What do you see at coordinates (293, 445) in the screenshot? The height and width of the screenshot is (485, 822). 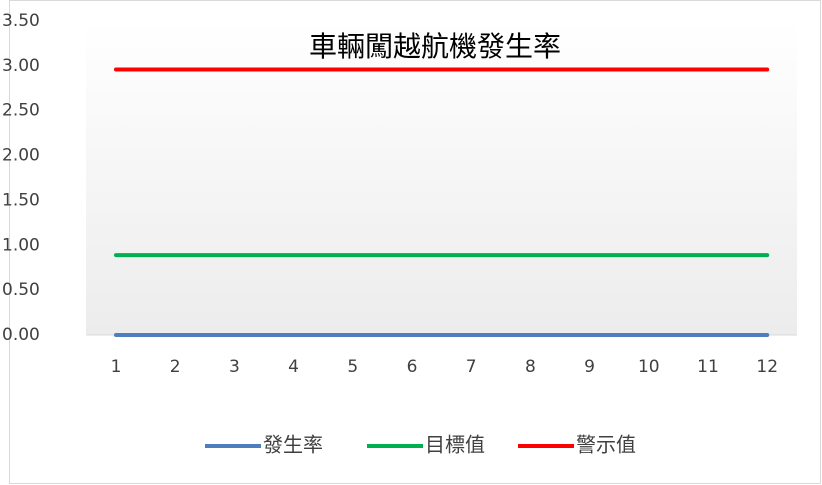 I see `legend-label: 發生率` at bounding box center [293, 445].